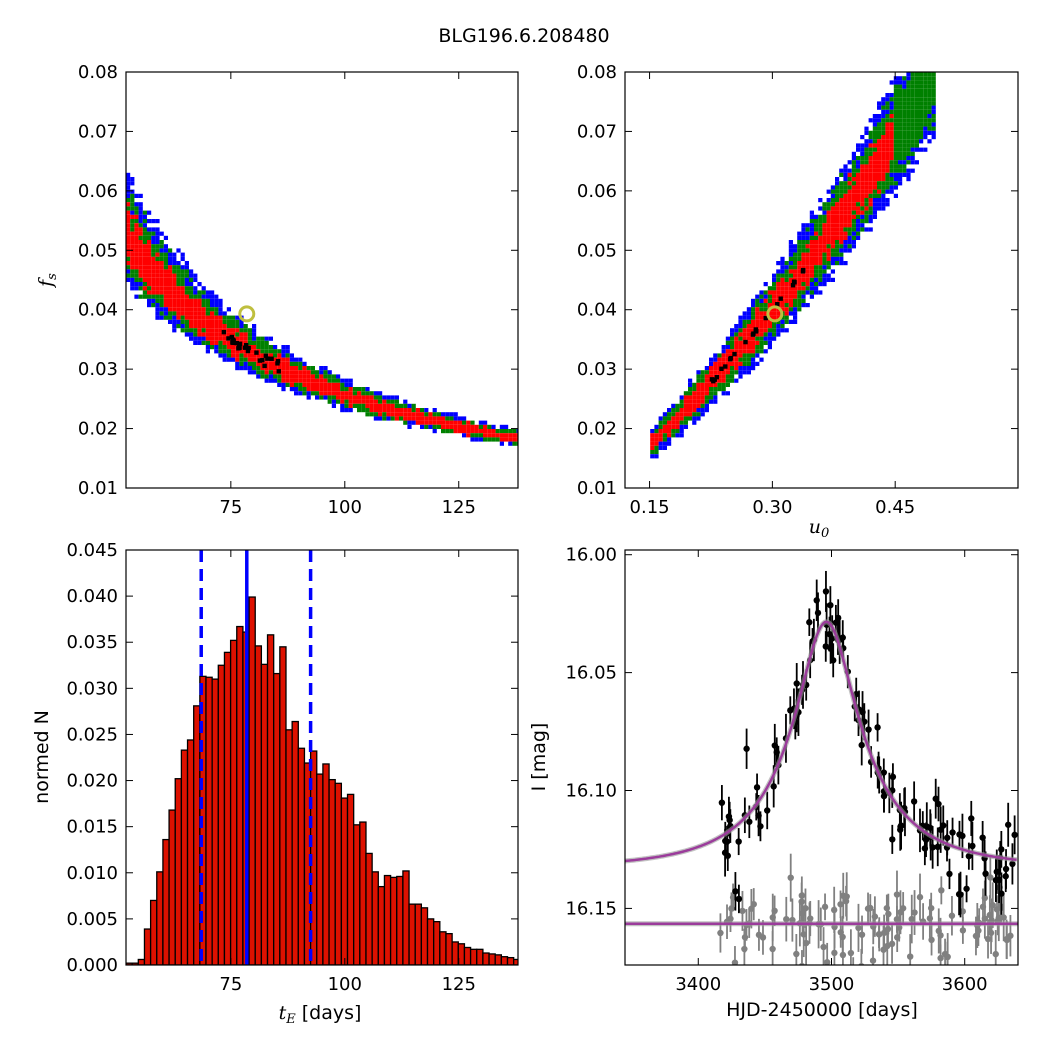 The height and width of the screenshot is (1050, 1050). Describe the element at coordinates (230, 507) in the screenshot. I see `ax1-xtick-label: 75` at that location.